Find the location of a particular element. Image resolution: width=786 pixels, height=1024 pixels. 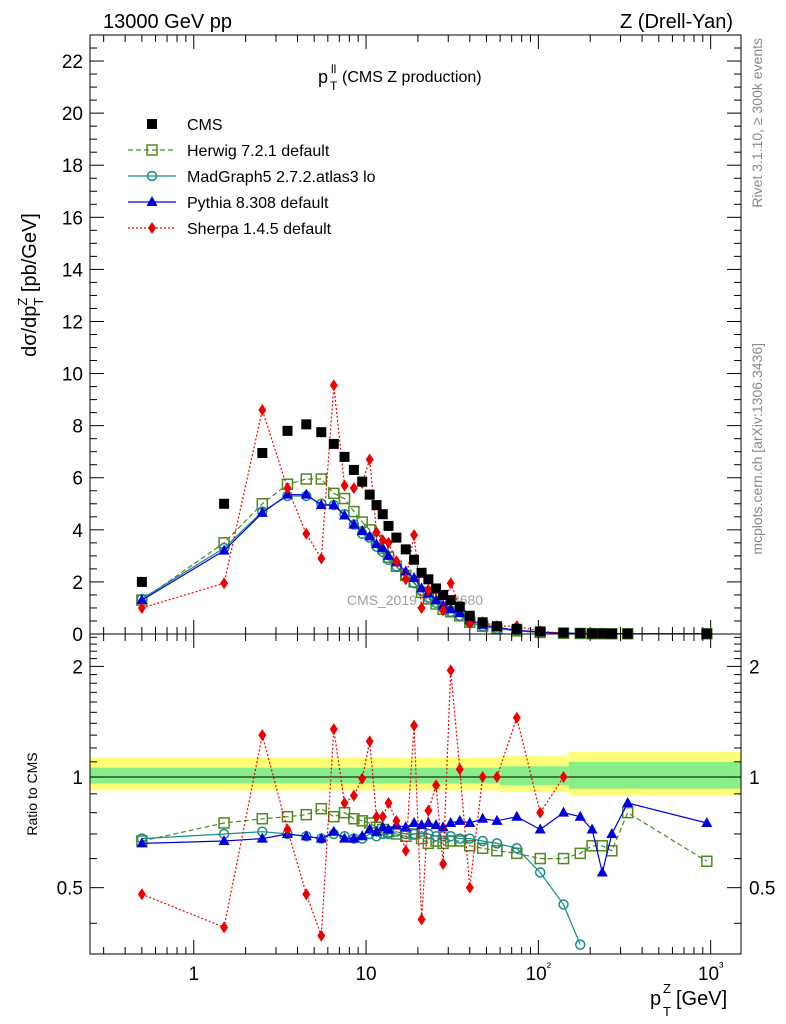

header-right: Z (Drell-Yan) is located at coordinates (676, 22).